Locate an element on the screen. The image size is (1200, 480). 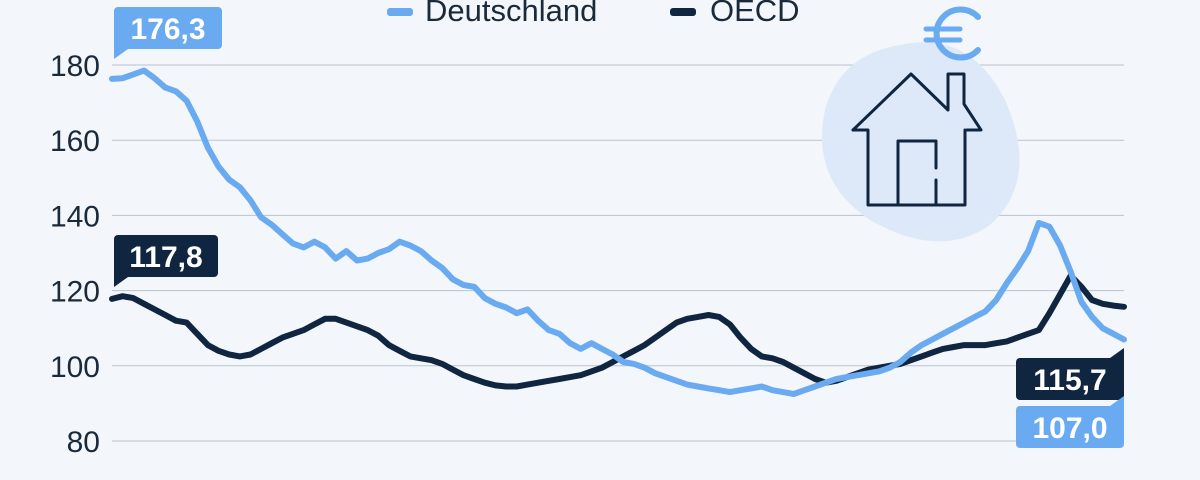
legend-swatch-oecd is located at coordinates (683, 12).